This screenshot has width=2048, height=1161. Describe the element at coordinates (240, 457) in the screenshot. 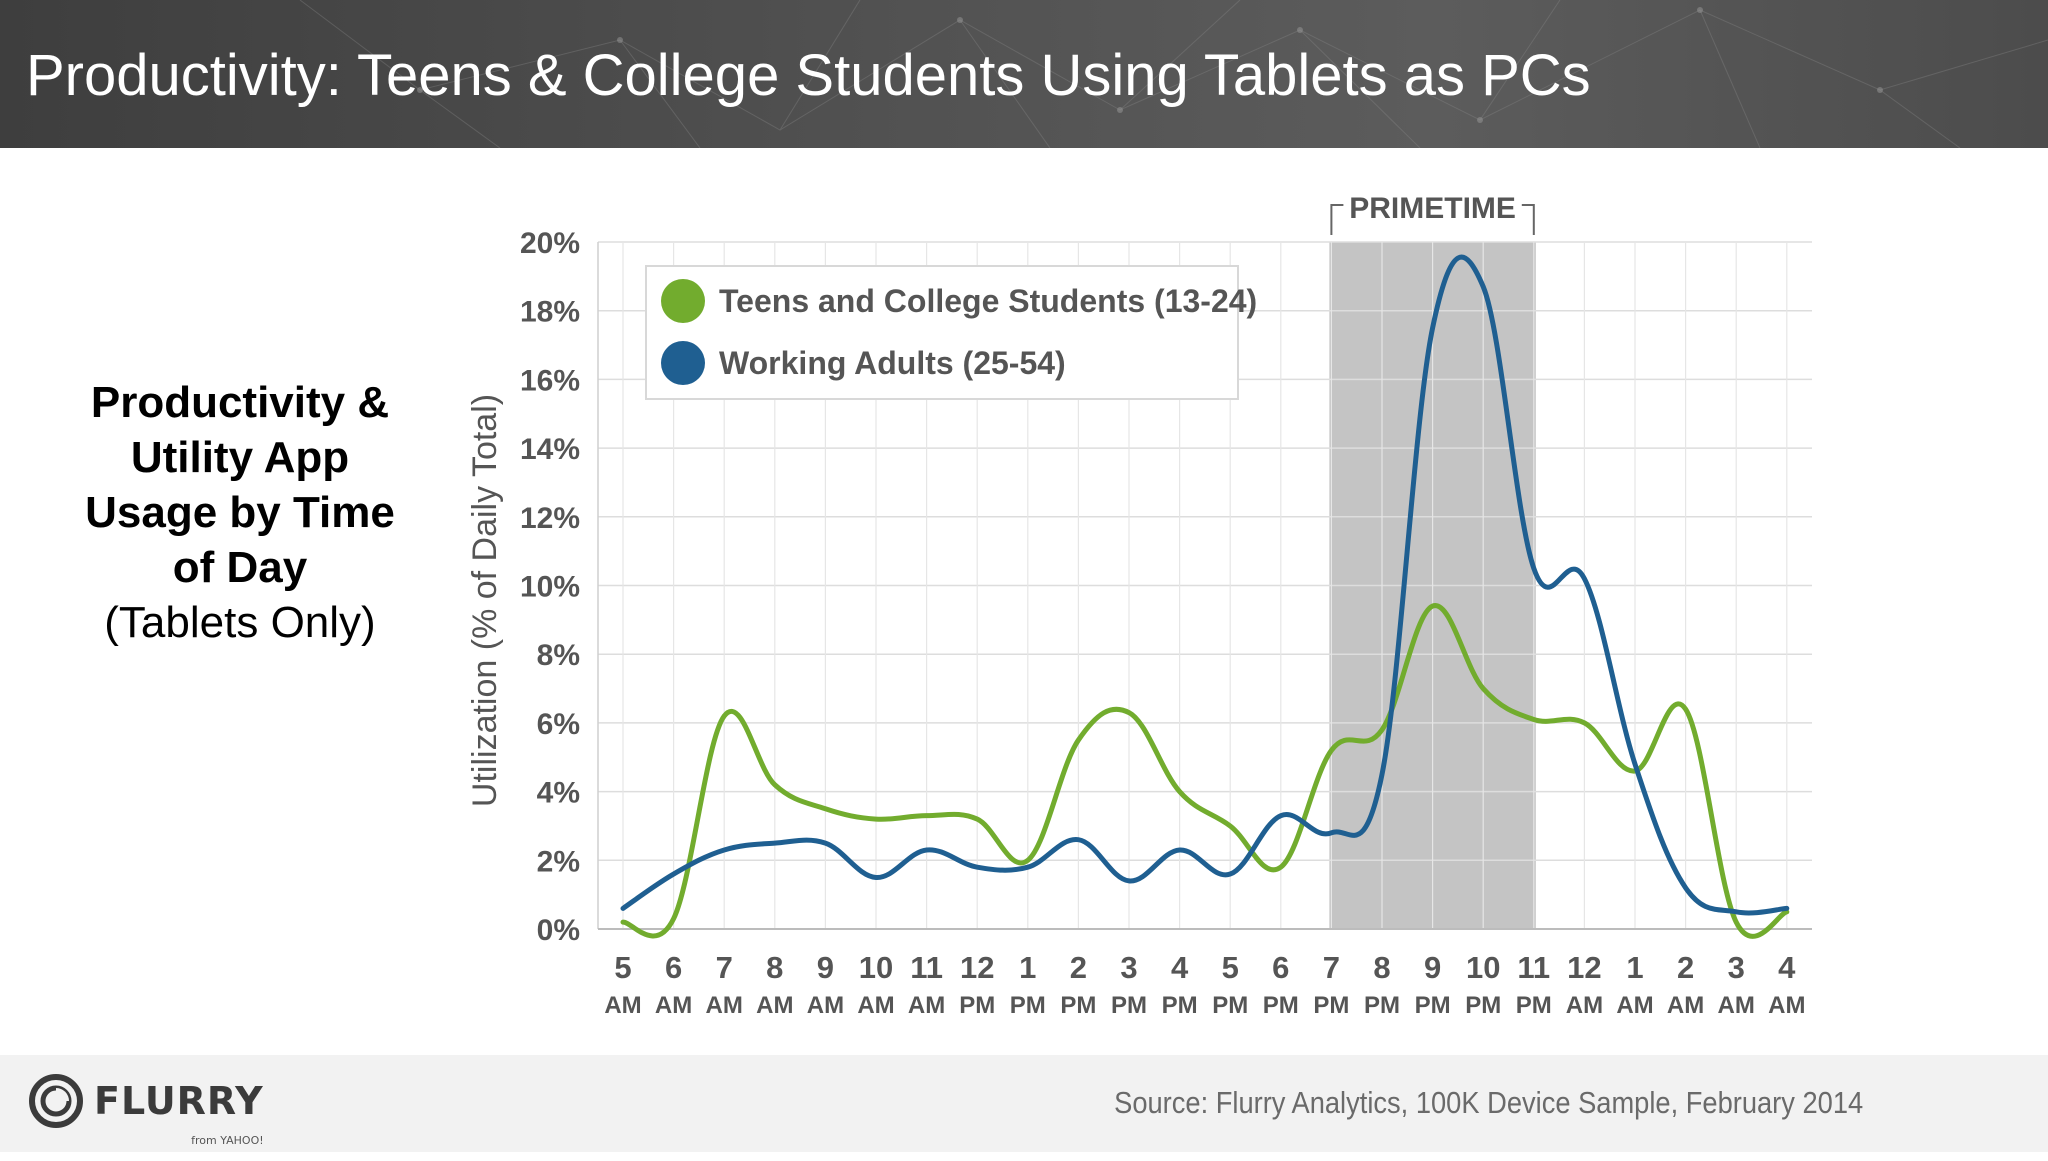

I see `caption-line-2: Utility App` at that location.